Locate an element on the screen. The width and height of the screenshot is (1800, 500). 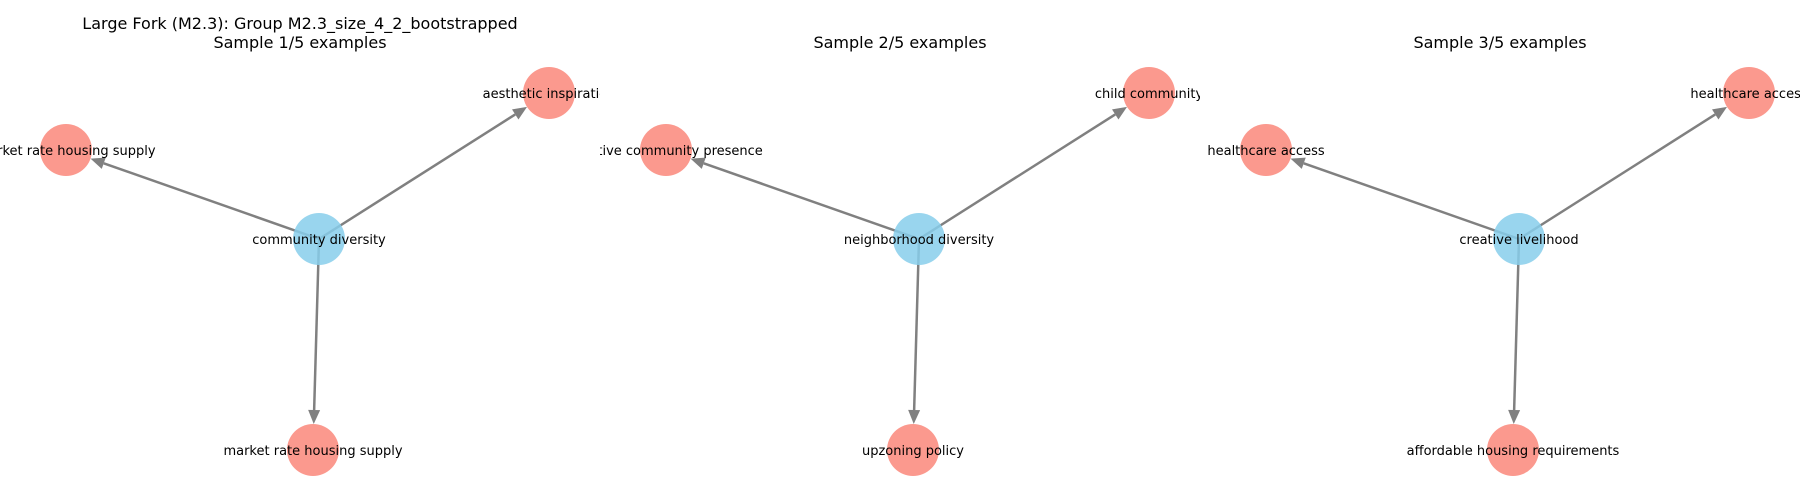
target-node-label: child community is located at coordinates (1147, 94).